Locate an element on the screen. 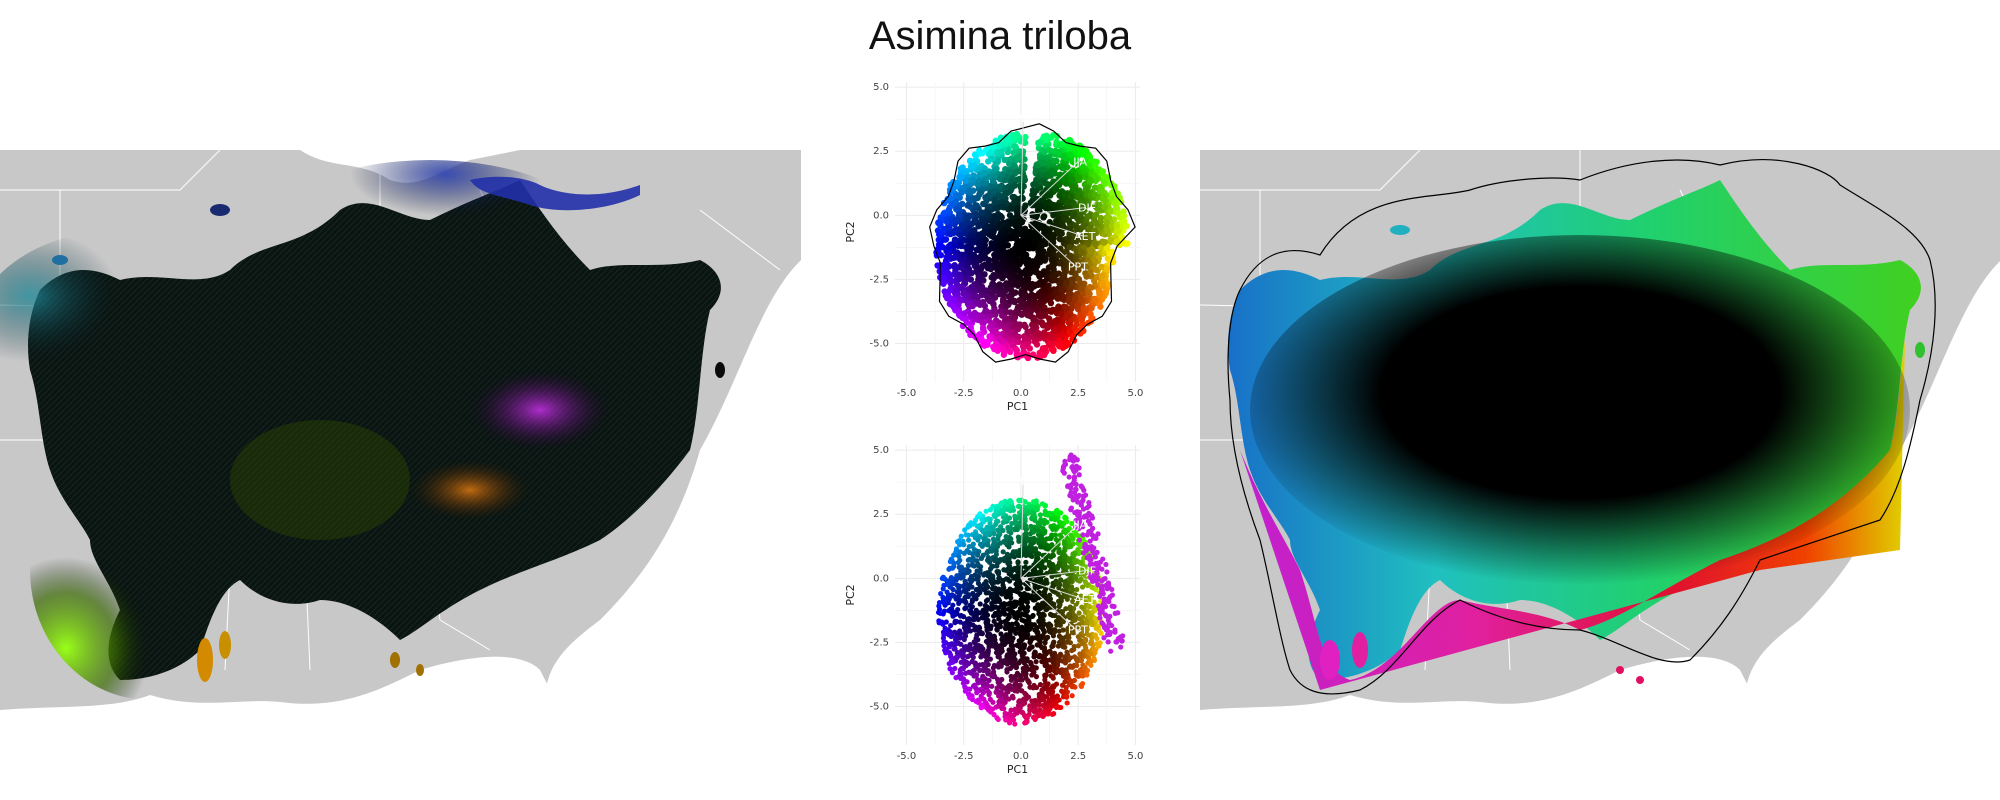 The width and height of the screenshot is (2000, 800). y-axis-label: PC2 is located at coordinates (850, 231).